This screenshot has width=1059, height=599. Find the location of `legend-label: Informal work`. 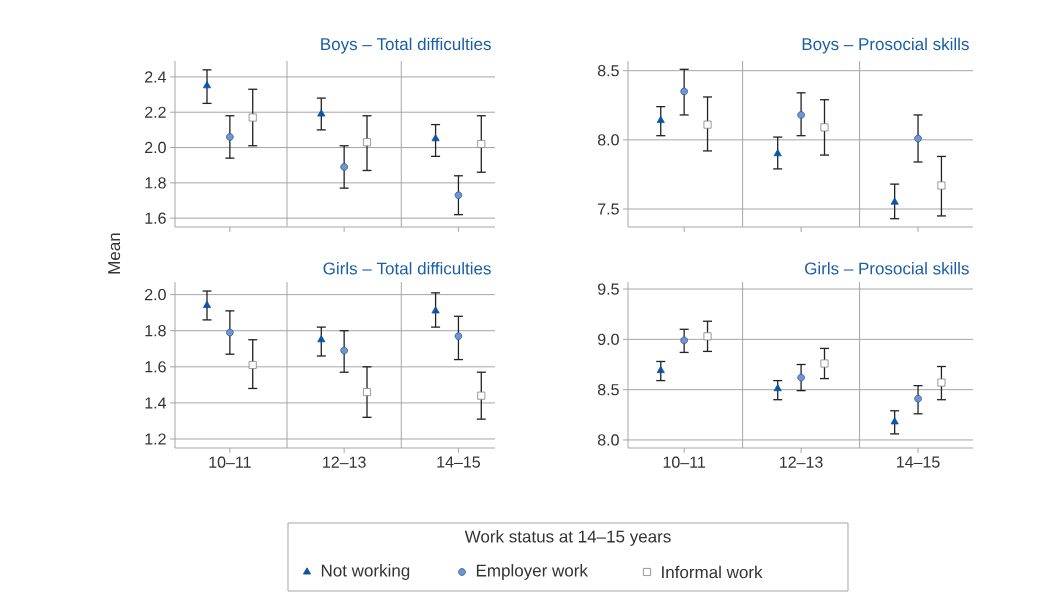

legend-label: Informal work is located at coordinates (712, 572).